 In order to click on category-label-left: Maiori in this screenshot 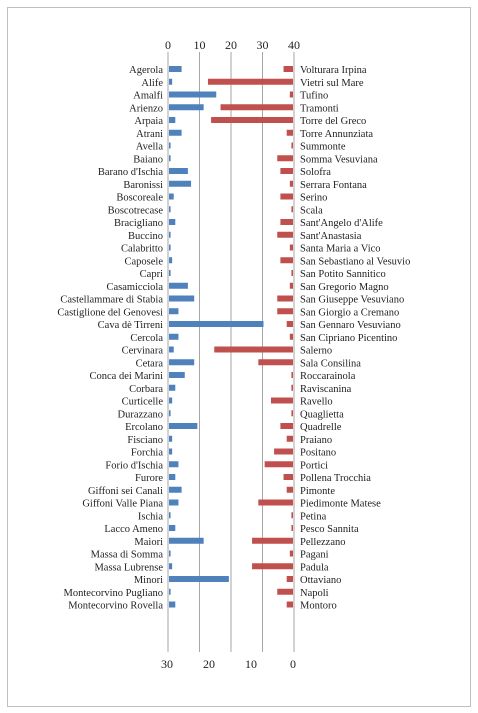, I will do `click(148, 542)`.